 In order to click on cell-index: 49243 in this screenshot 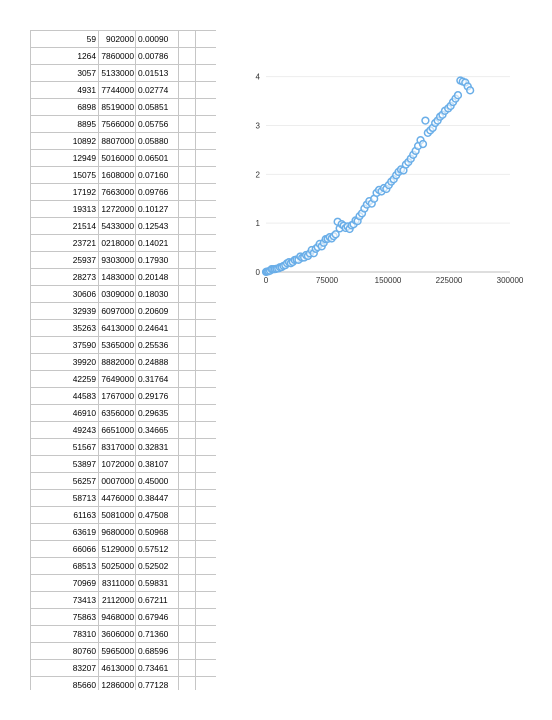, I will do `click(64, 430)`.